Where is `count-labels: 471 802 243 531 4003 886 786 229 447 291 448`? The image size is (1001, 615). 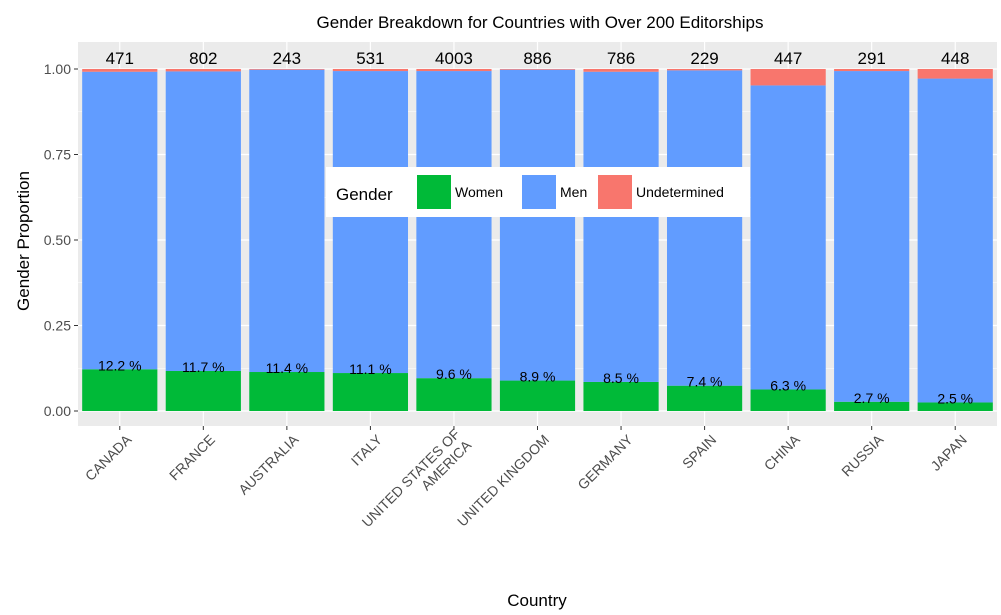 count-labels: 471 802 243 531 4003 886 786 229 447 291 448 is located at coordinates (538, 58).